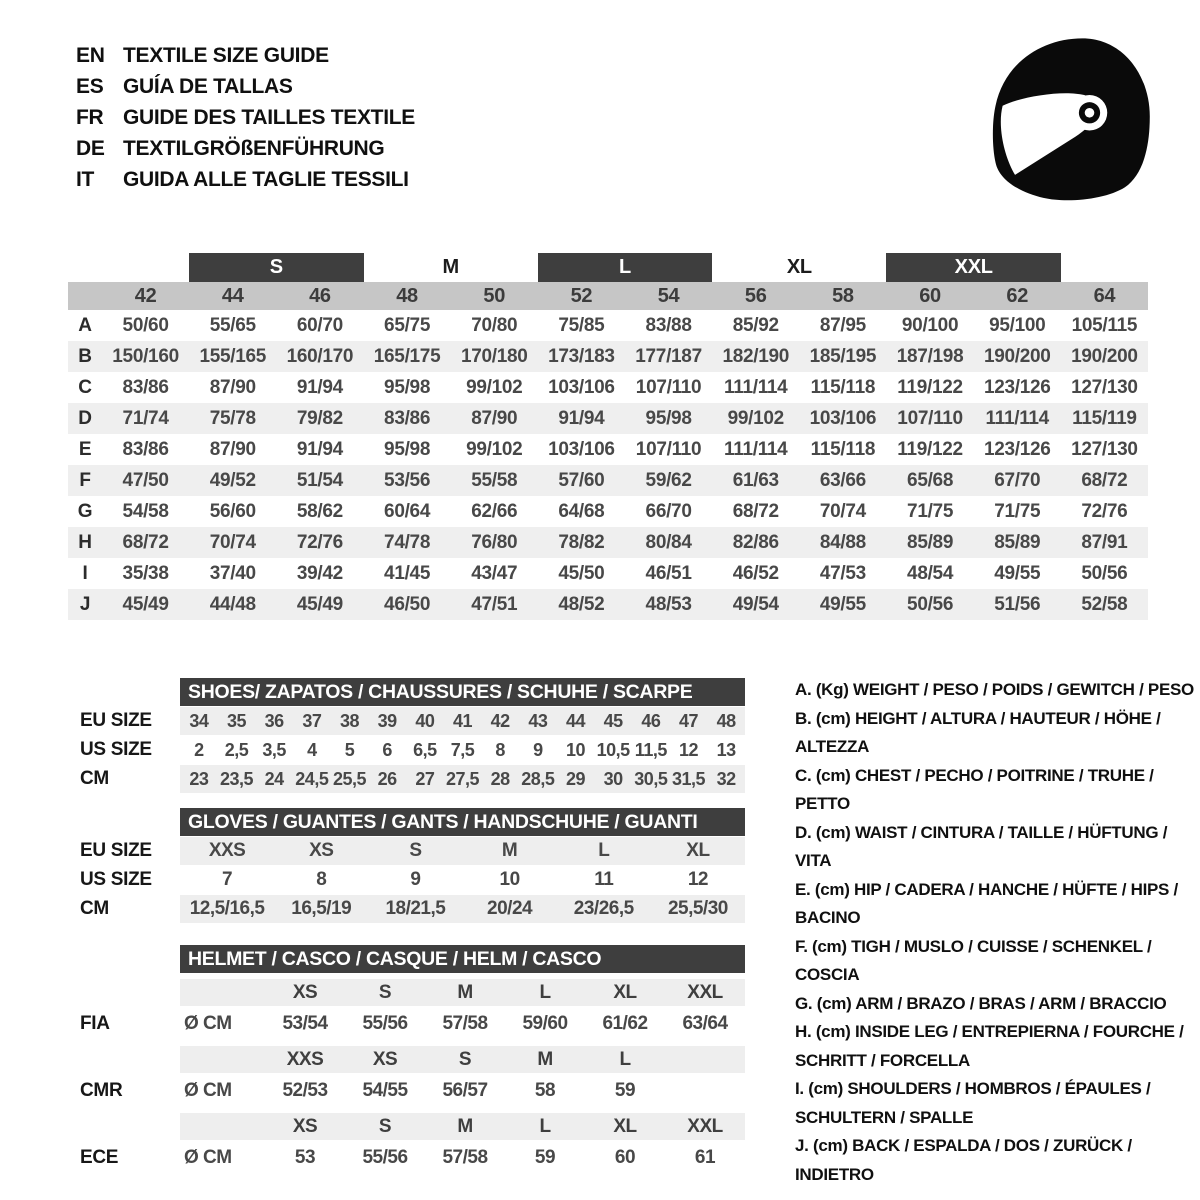 Image resolution: width=1200 pixels, height=1200 pixels. Describe the element at coordinates (199, 749) in the screenshot. I see `value-cell: 2` at that location.